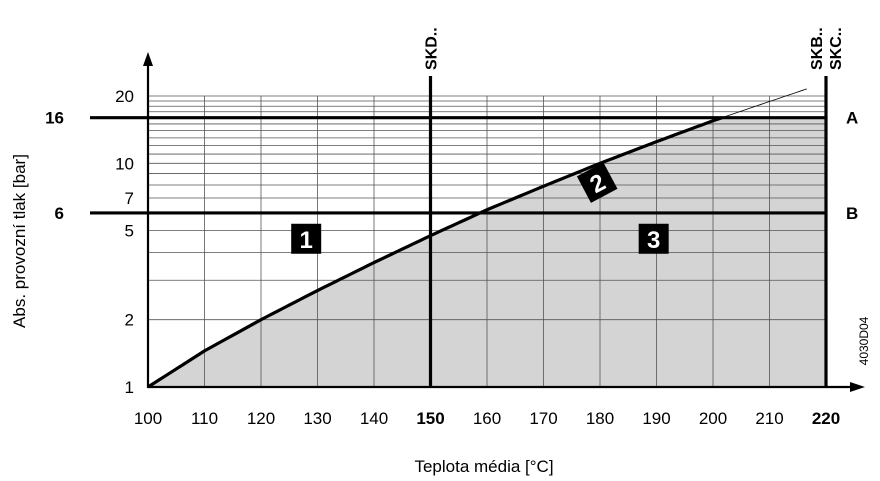  Describe the element at coordinates (374, 418) in the screenshot. I see `x-tick-label: 140` at that location.